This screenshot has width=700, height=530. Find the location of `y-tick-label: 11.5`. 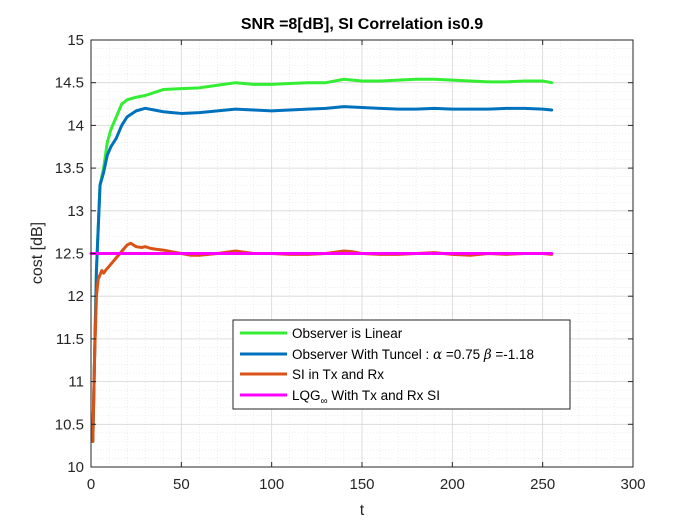

y-tick-label: 11.5 is located at coordinates (70, 339).